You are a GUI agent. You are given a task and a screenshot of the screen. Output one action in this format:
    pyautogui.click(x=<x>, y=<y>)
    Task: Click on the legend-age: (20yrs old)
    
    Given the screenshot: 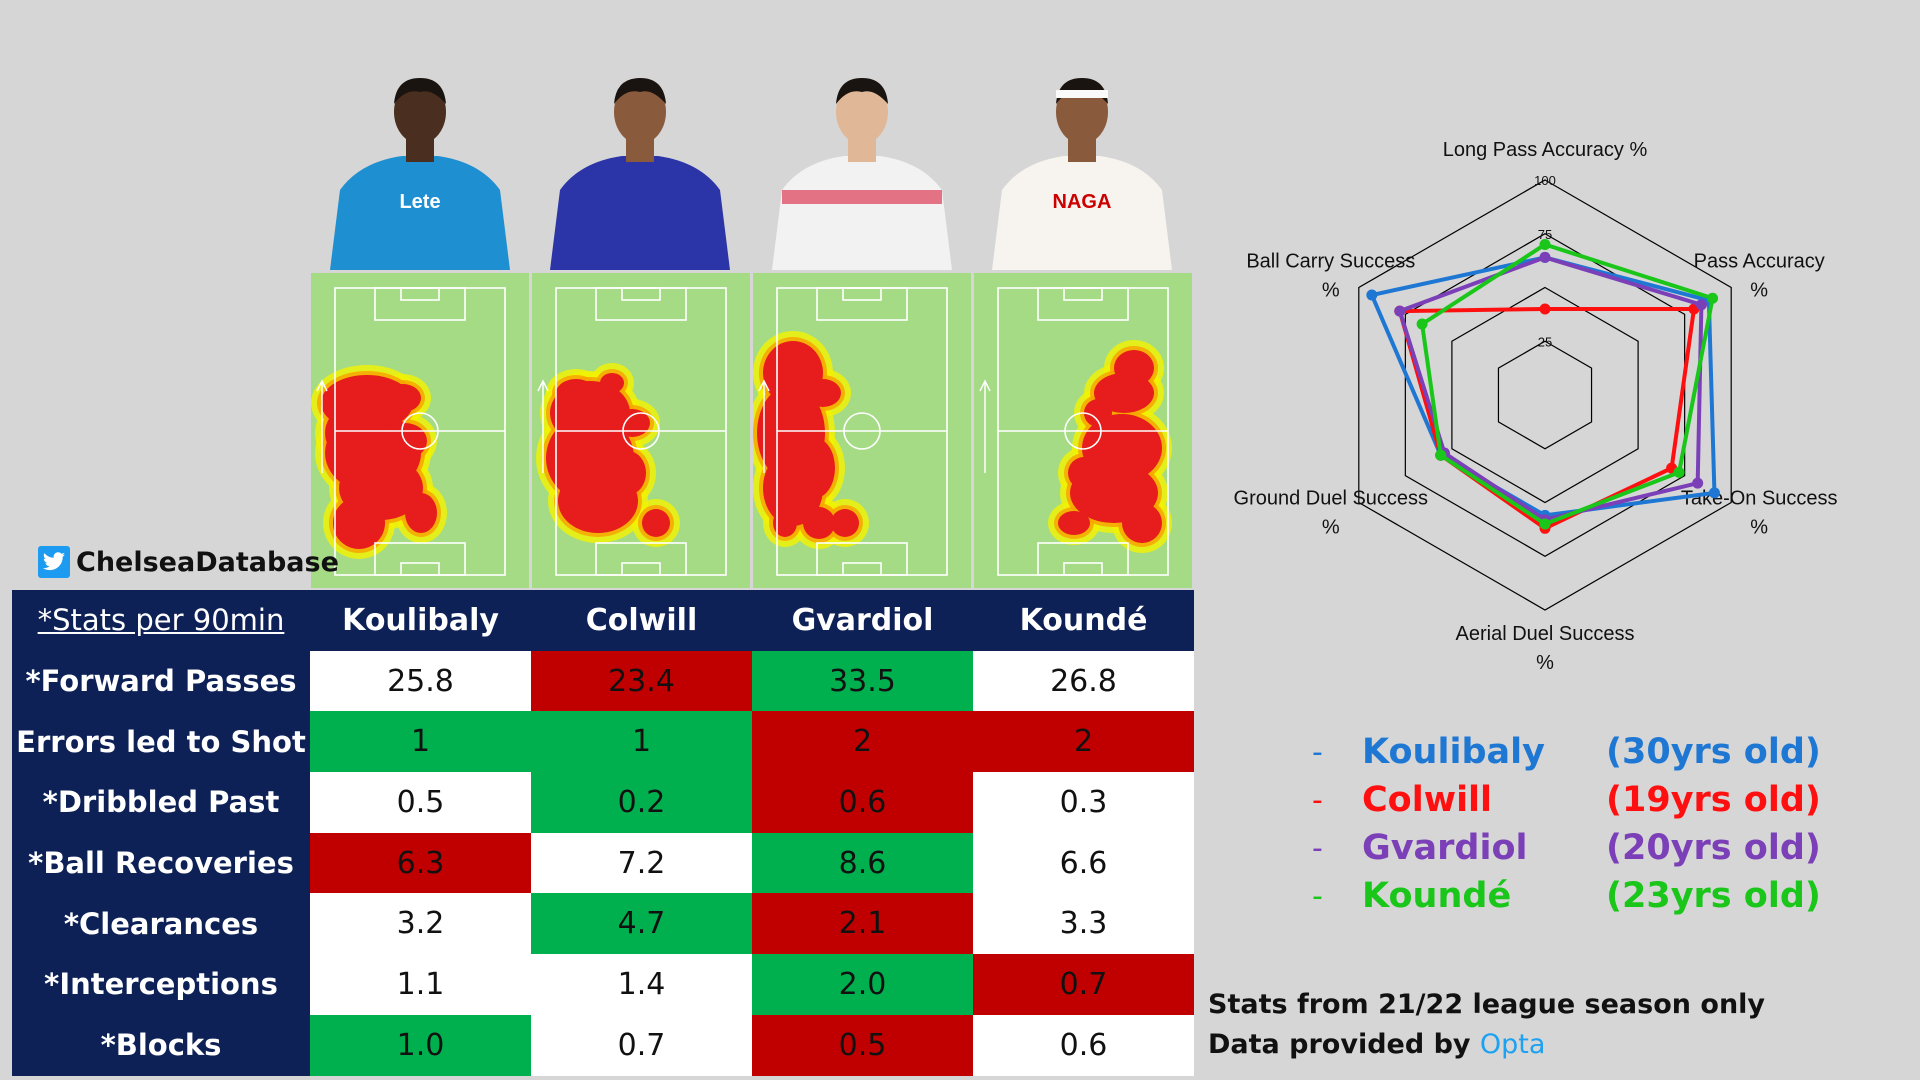 What is the action you would take?
    pyautogui.click(x=1713, y=848)
    